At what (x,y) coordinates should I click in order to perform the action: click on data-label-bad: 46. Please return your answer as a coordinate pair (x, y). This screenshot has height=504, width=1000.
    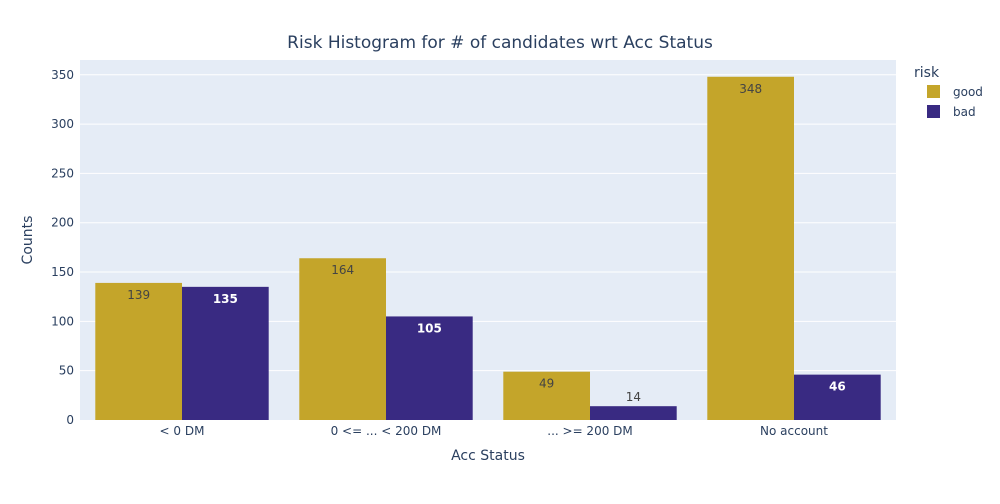
    Looking at the image, I should click on (837, 387).